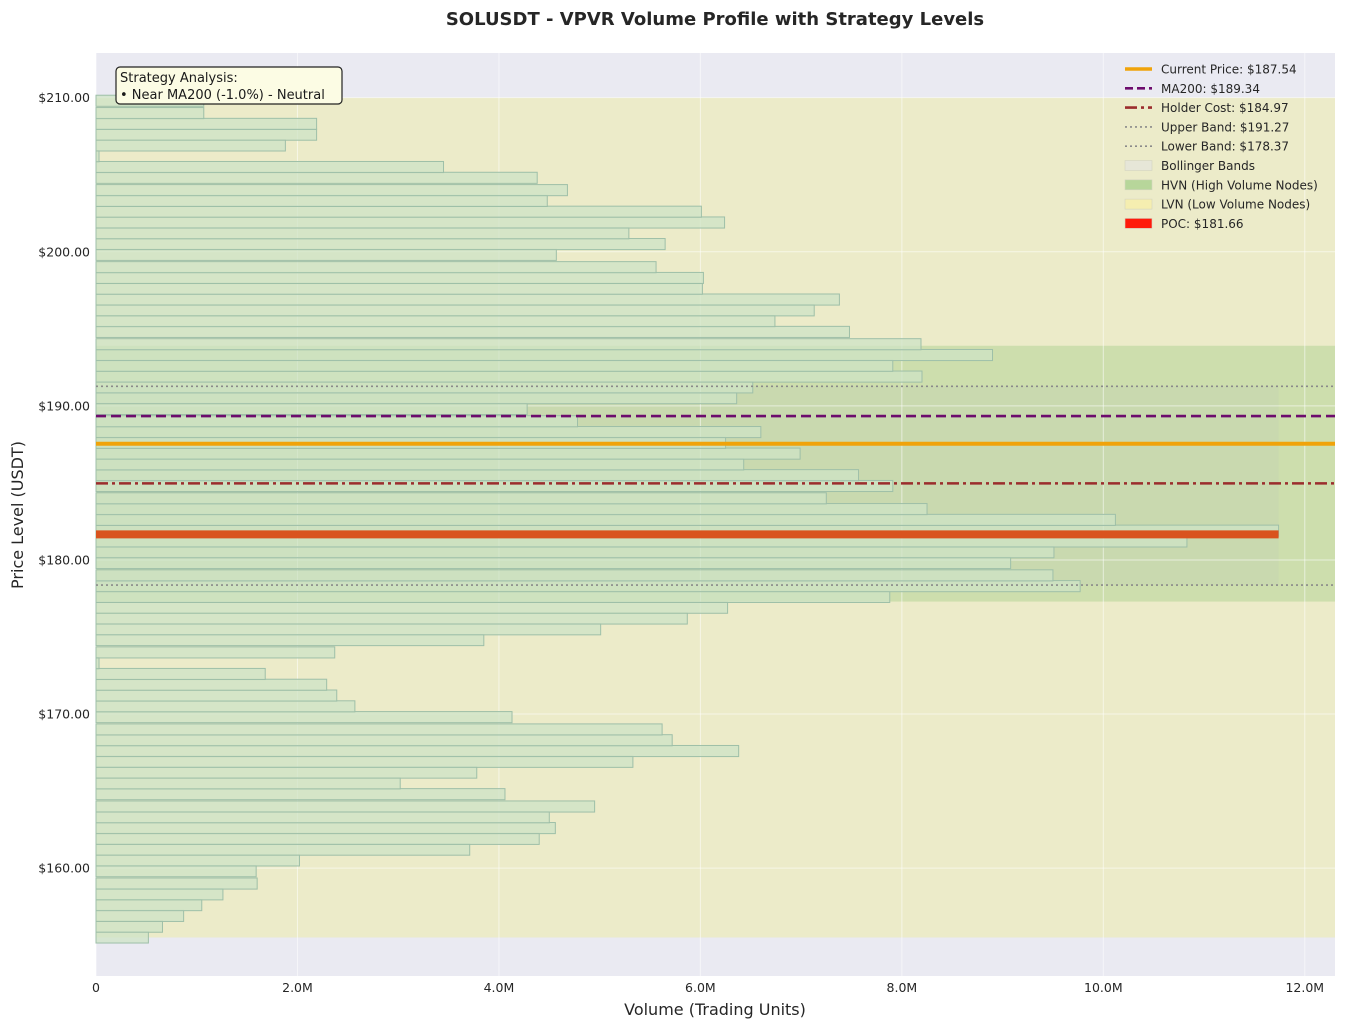 This screenshot has width=1345, height=1029. Describe the element at coordinates (64, 868) in the screenshot. I see `y-tick-label: $160.00` at that location.